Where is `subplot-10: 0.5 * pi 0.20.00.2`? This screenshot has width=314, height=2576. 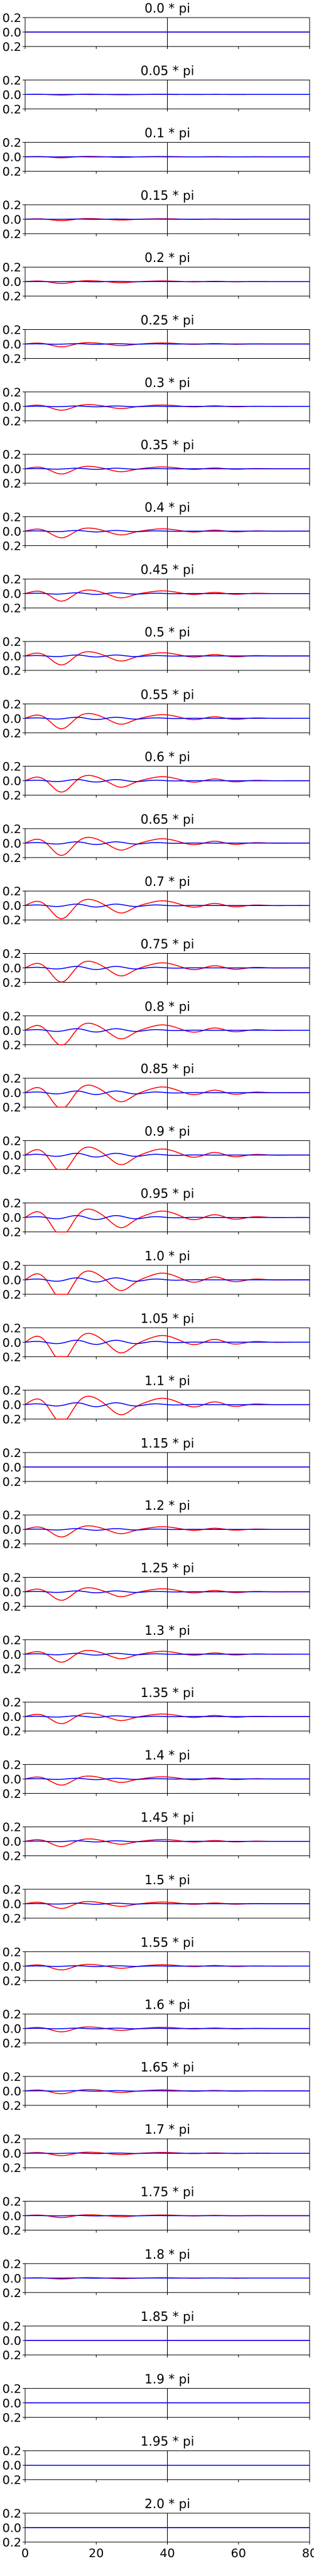
subplot-10: 0.5 * pi 0.20.00.2 is located at coordinates (156, 651).